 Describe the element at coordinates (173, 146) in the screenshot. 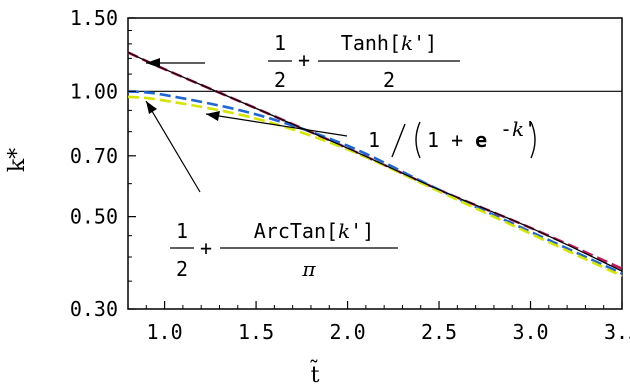

I see `arrow-arctan` at that location.